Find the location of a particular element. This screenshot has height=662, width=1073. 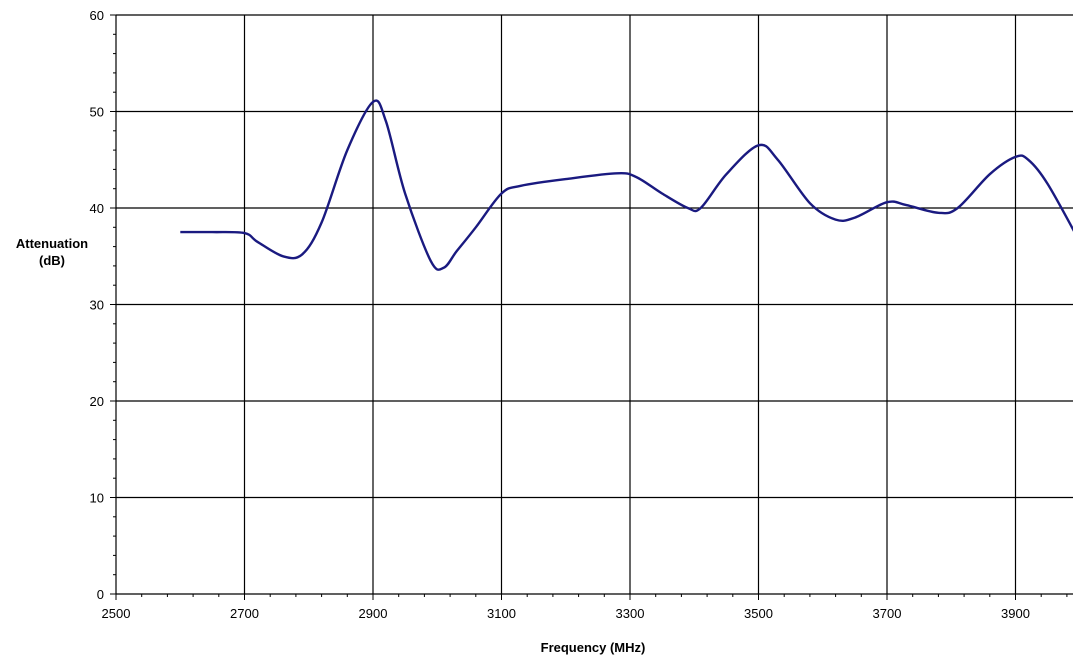

y-tick-label: 10 is located at coordinates (97, 498).